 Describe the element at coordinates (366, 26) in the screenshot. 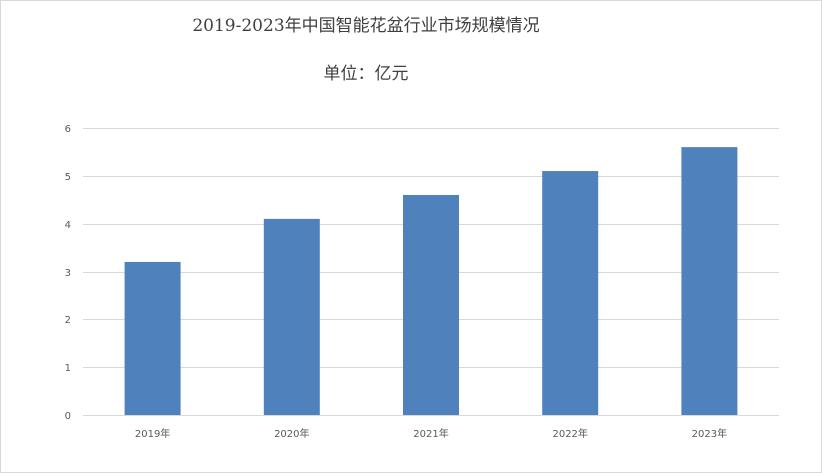

I see `chart-title: 2019-2023年中国智能花盆行业市场规模情况` at that location.